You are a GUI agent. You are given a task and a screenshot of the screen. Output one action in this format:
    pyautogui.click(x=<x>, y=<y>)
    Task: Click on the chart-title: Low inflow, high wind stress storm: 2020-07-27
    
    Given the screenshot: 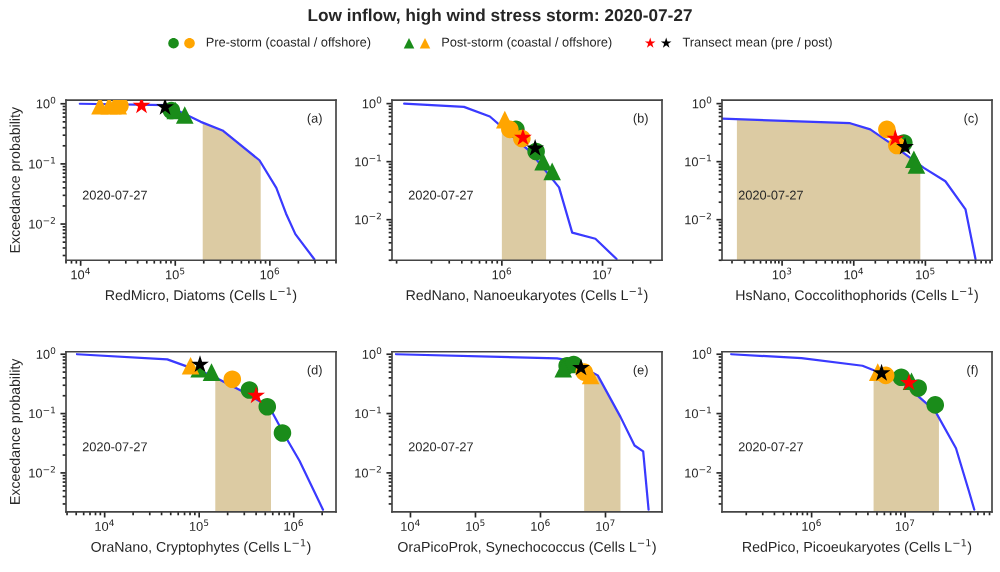 What is the action you would take?
    pyautogui.click(x=500, y=16)
    